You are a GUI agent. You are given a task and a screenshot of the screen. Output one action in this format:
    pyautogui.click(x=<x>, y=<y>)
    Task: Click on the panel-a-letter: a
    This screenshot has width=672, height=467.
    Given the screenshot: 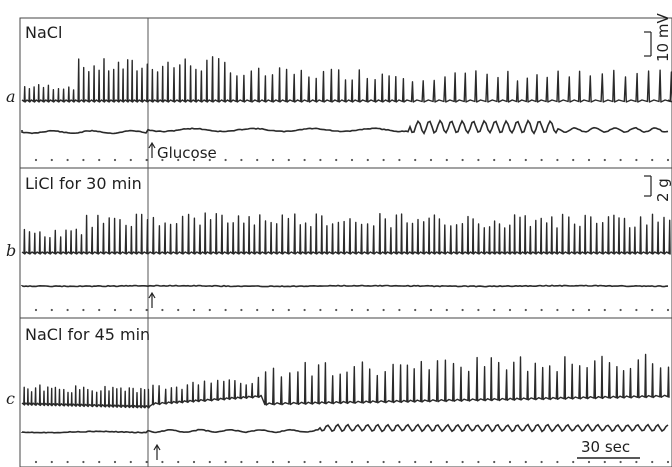 What is the action you would take?
    pyautogui.click(x=11, y=96)
    